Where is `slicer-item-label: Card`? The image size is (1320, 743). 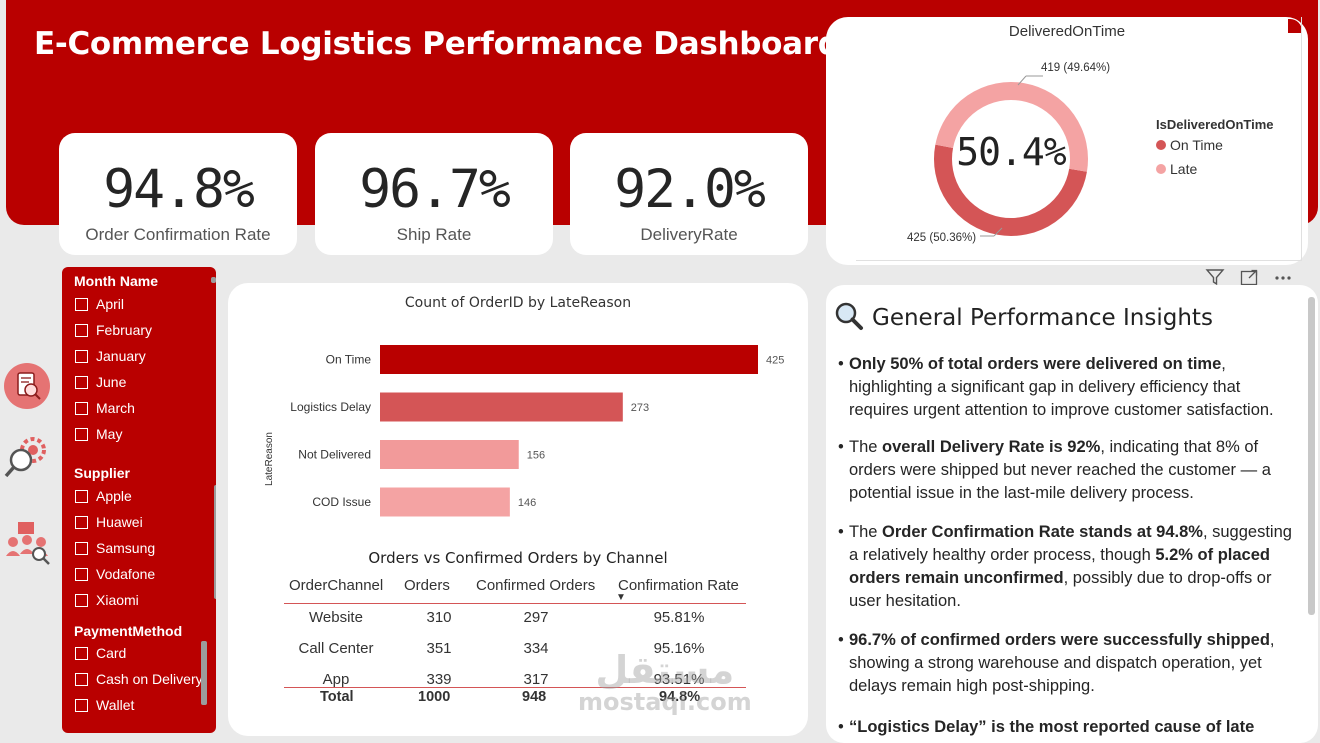 slicer-item-label: Card is located at coordinates (111, 653).